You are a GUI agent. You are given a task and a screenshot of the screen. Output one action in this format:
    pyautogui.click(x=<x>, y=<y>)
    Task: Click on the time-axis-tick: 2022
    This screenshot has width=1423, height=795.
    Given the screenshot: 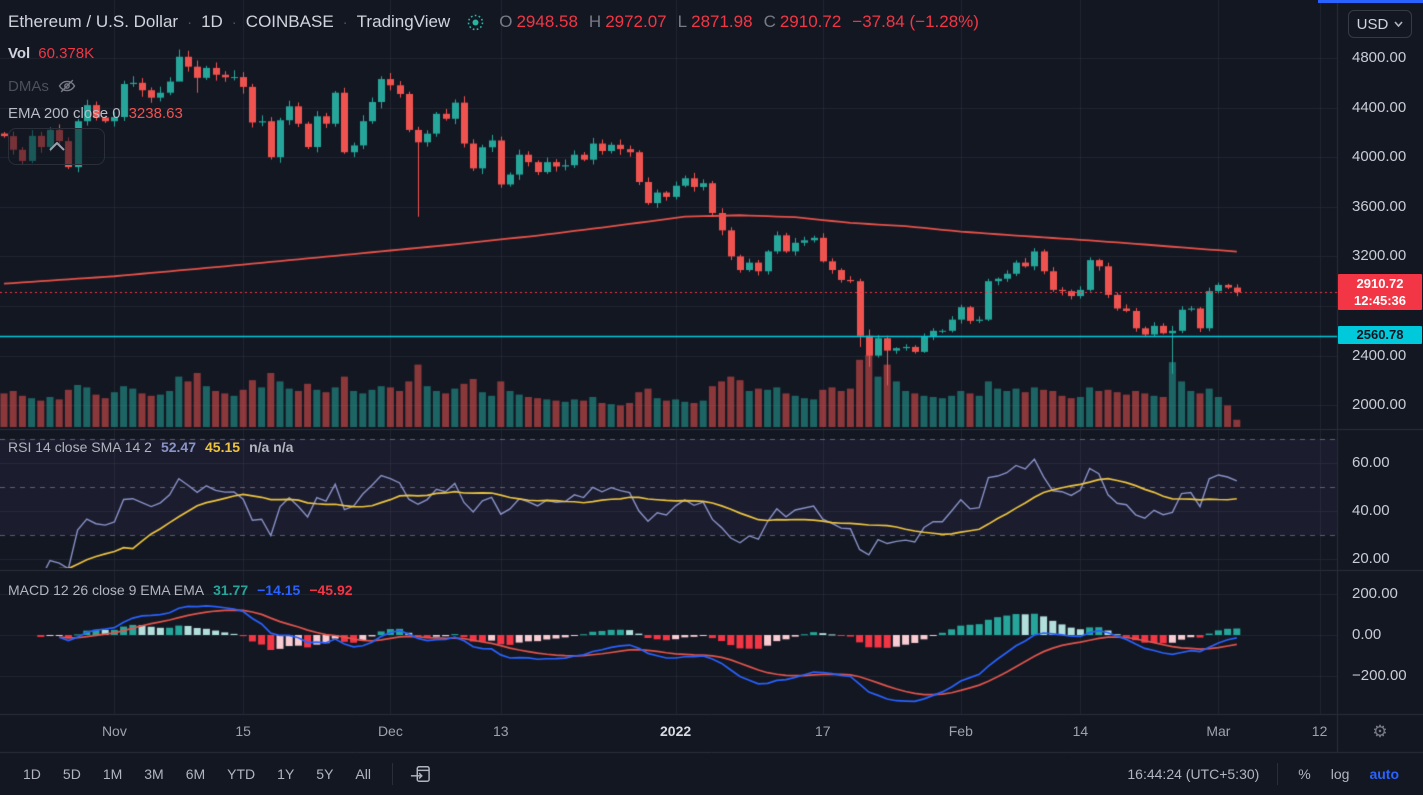 What is the action you would take?
    pyautogui.click(x=676, y=731)
    